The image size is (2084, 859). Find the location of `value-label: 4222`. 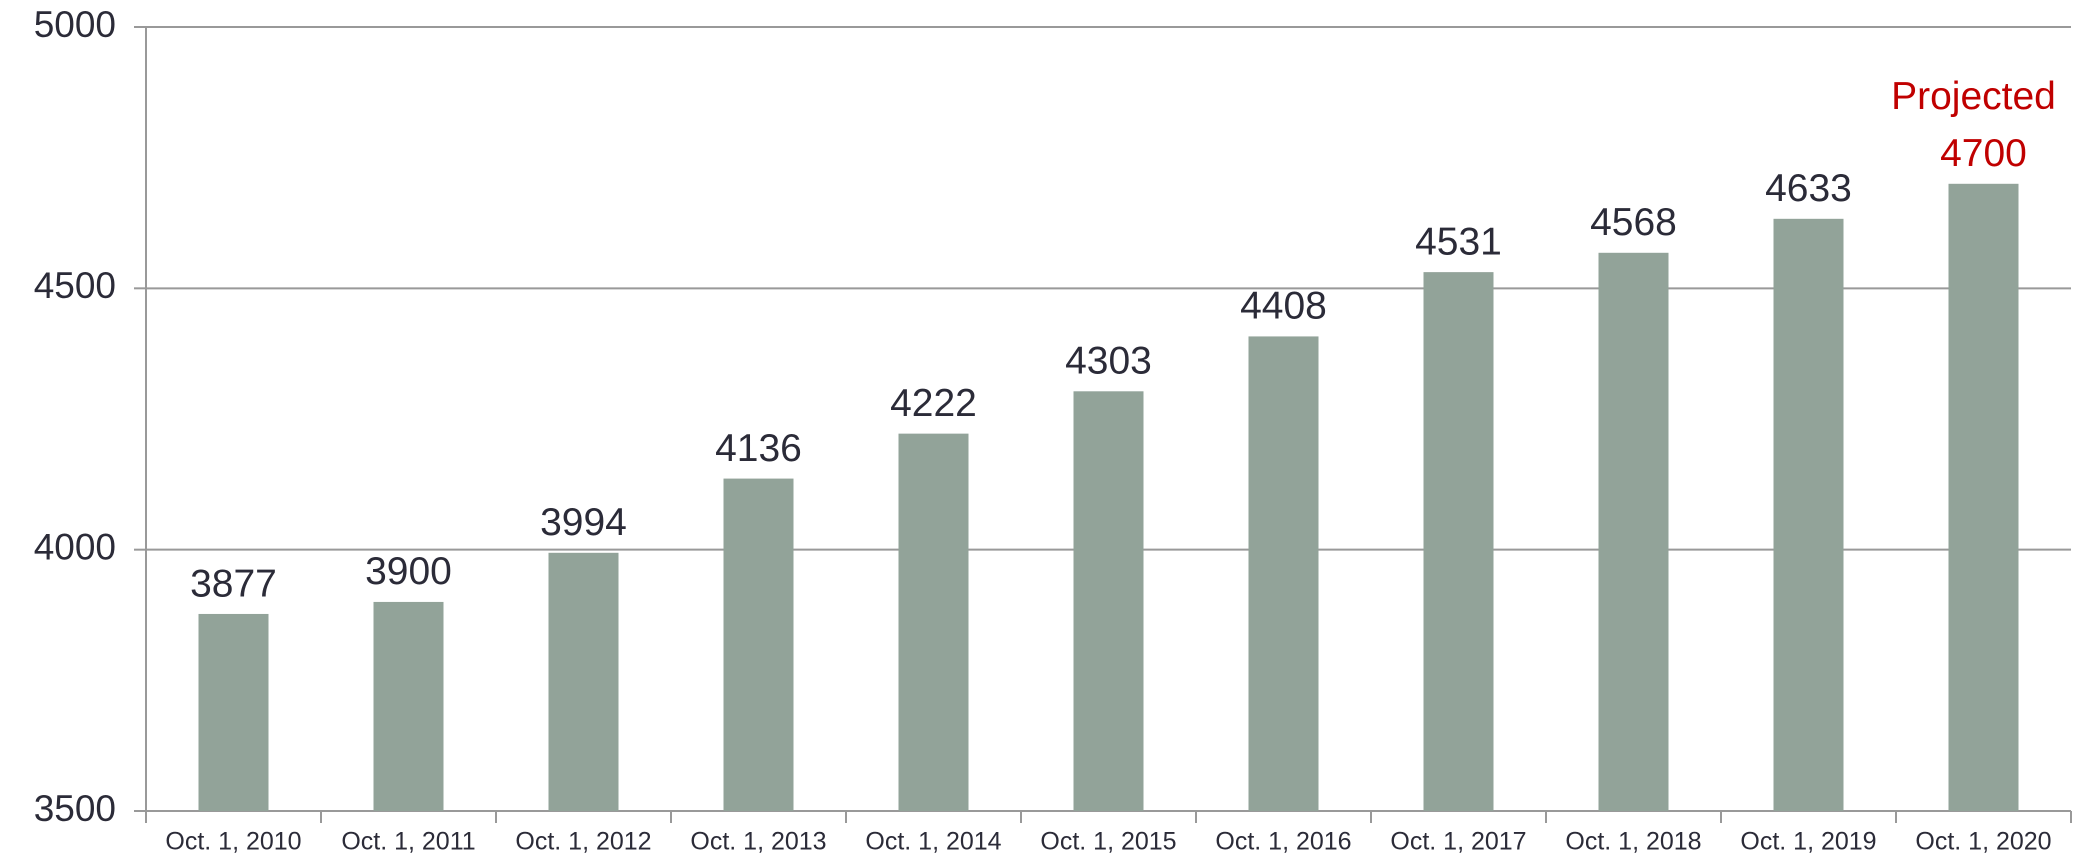

value-label: 4222 is located at coordinates (933, 403).